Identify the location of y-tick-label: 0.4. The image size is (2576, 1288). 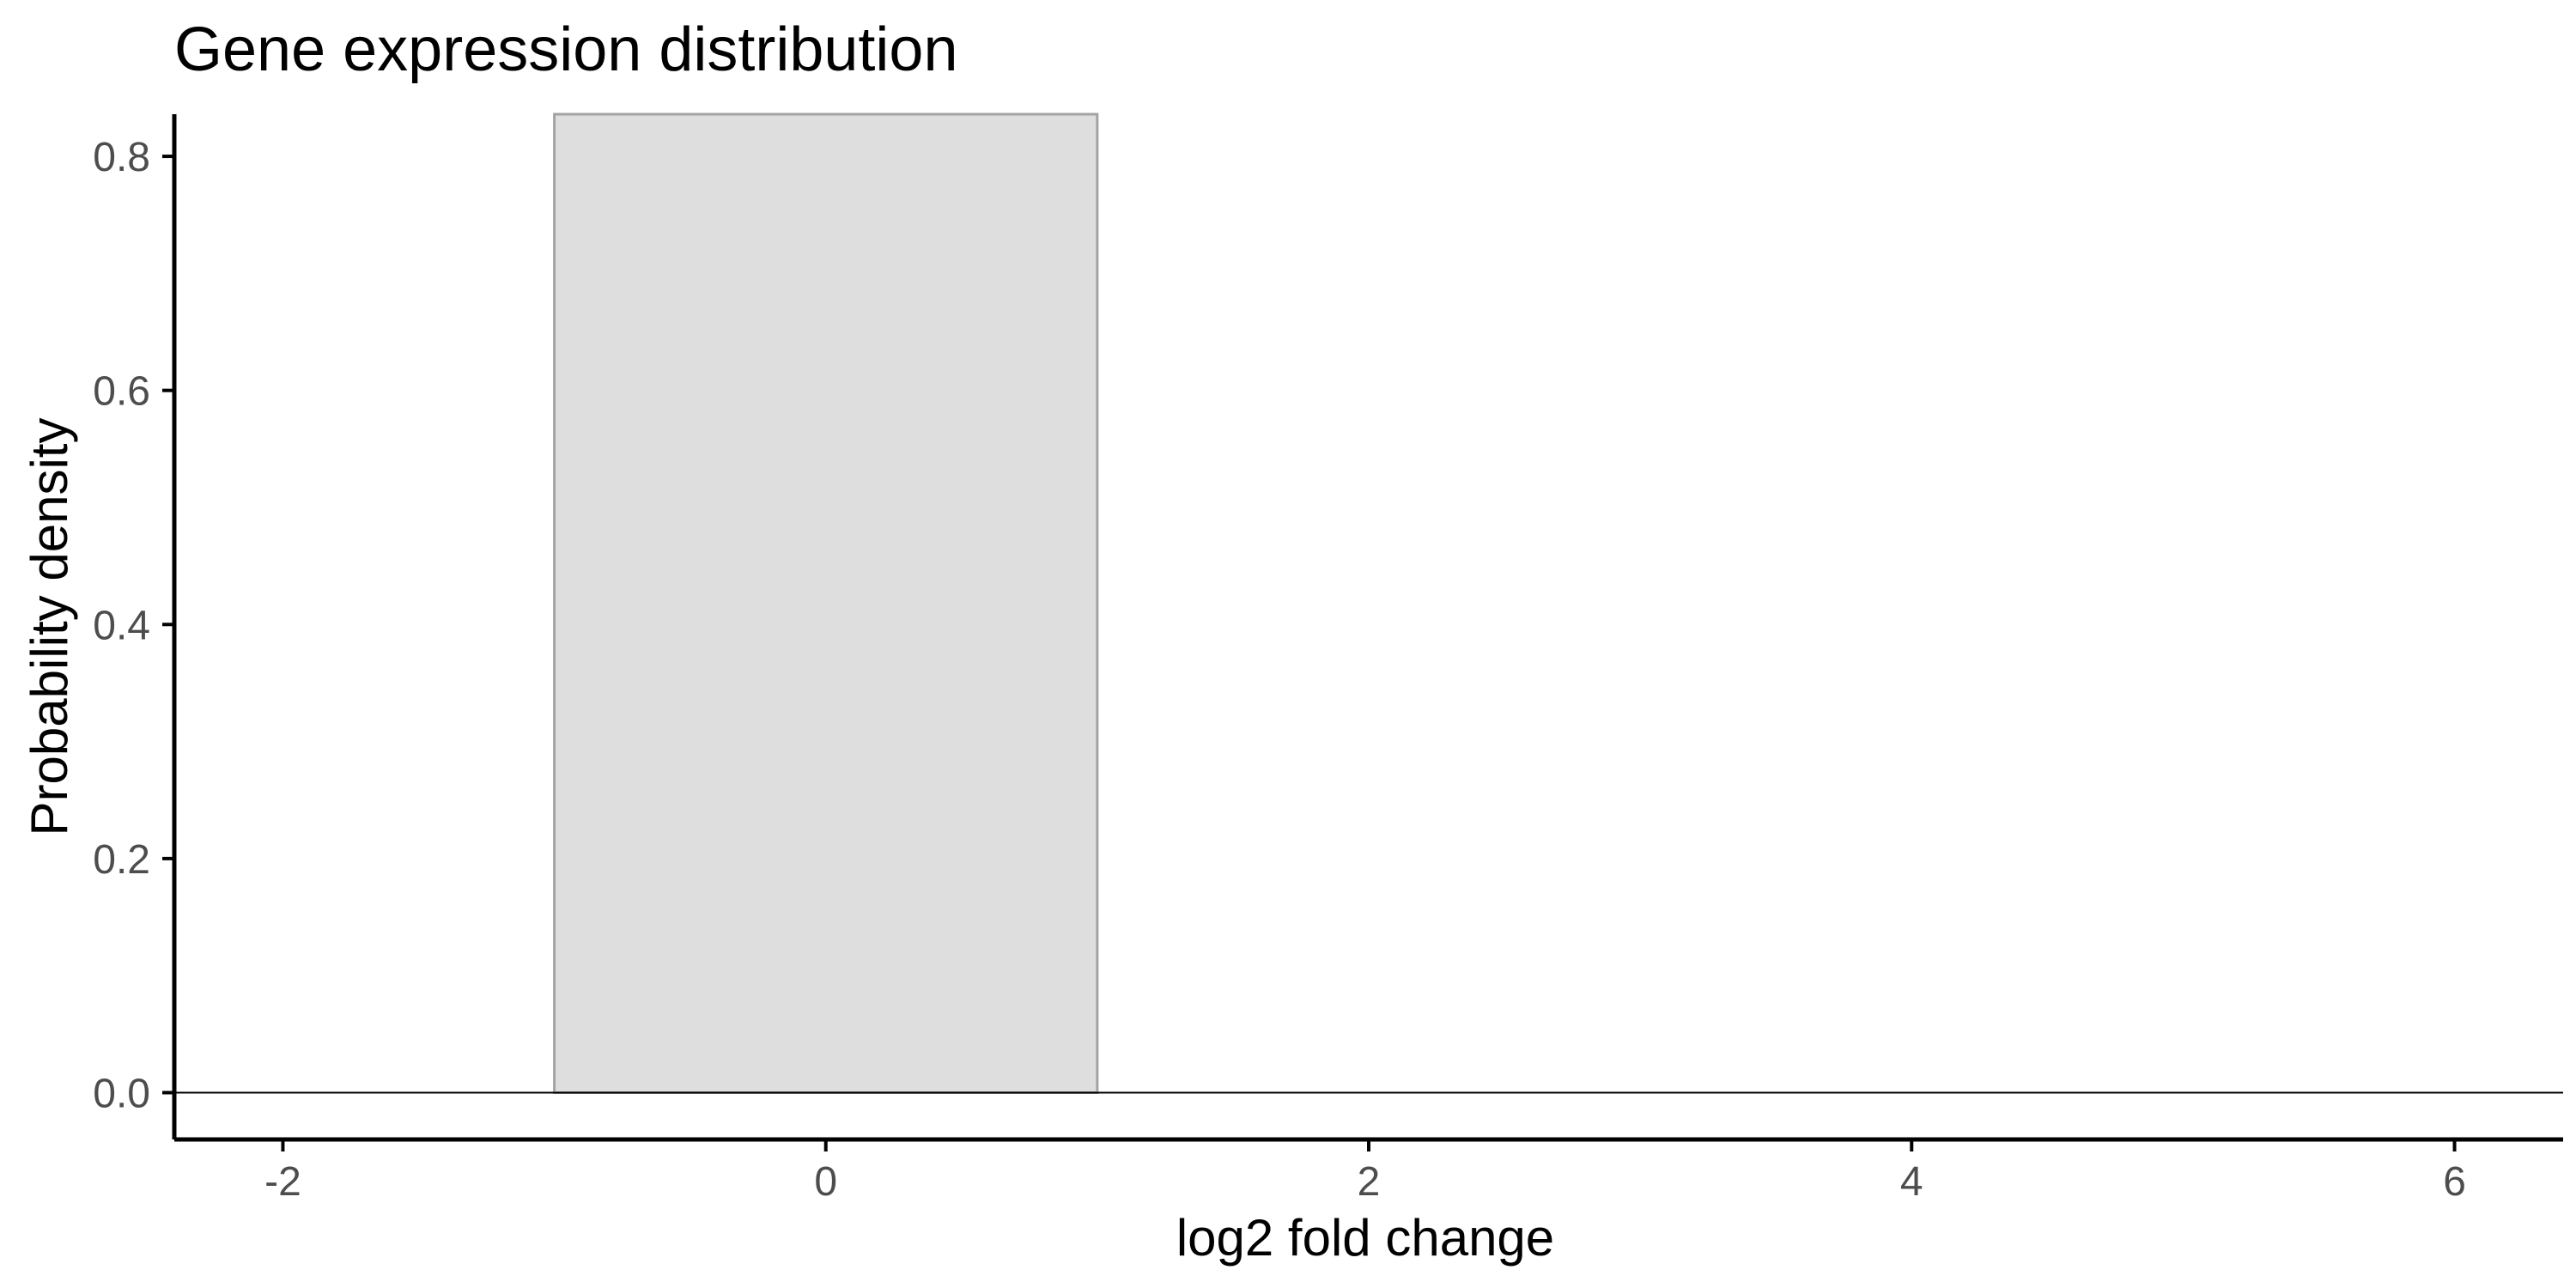
(122, 625).